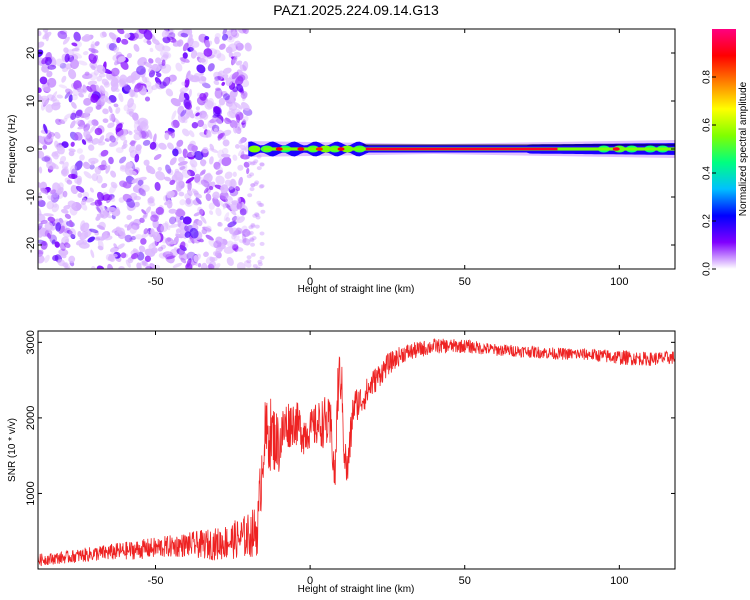  What do you see at coordinates (31, 197) in the screenshot?
I see `spectrogram-y-tick-label: -10` at bounding box center [31, 197].